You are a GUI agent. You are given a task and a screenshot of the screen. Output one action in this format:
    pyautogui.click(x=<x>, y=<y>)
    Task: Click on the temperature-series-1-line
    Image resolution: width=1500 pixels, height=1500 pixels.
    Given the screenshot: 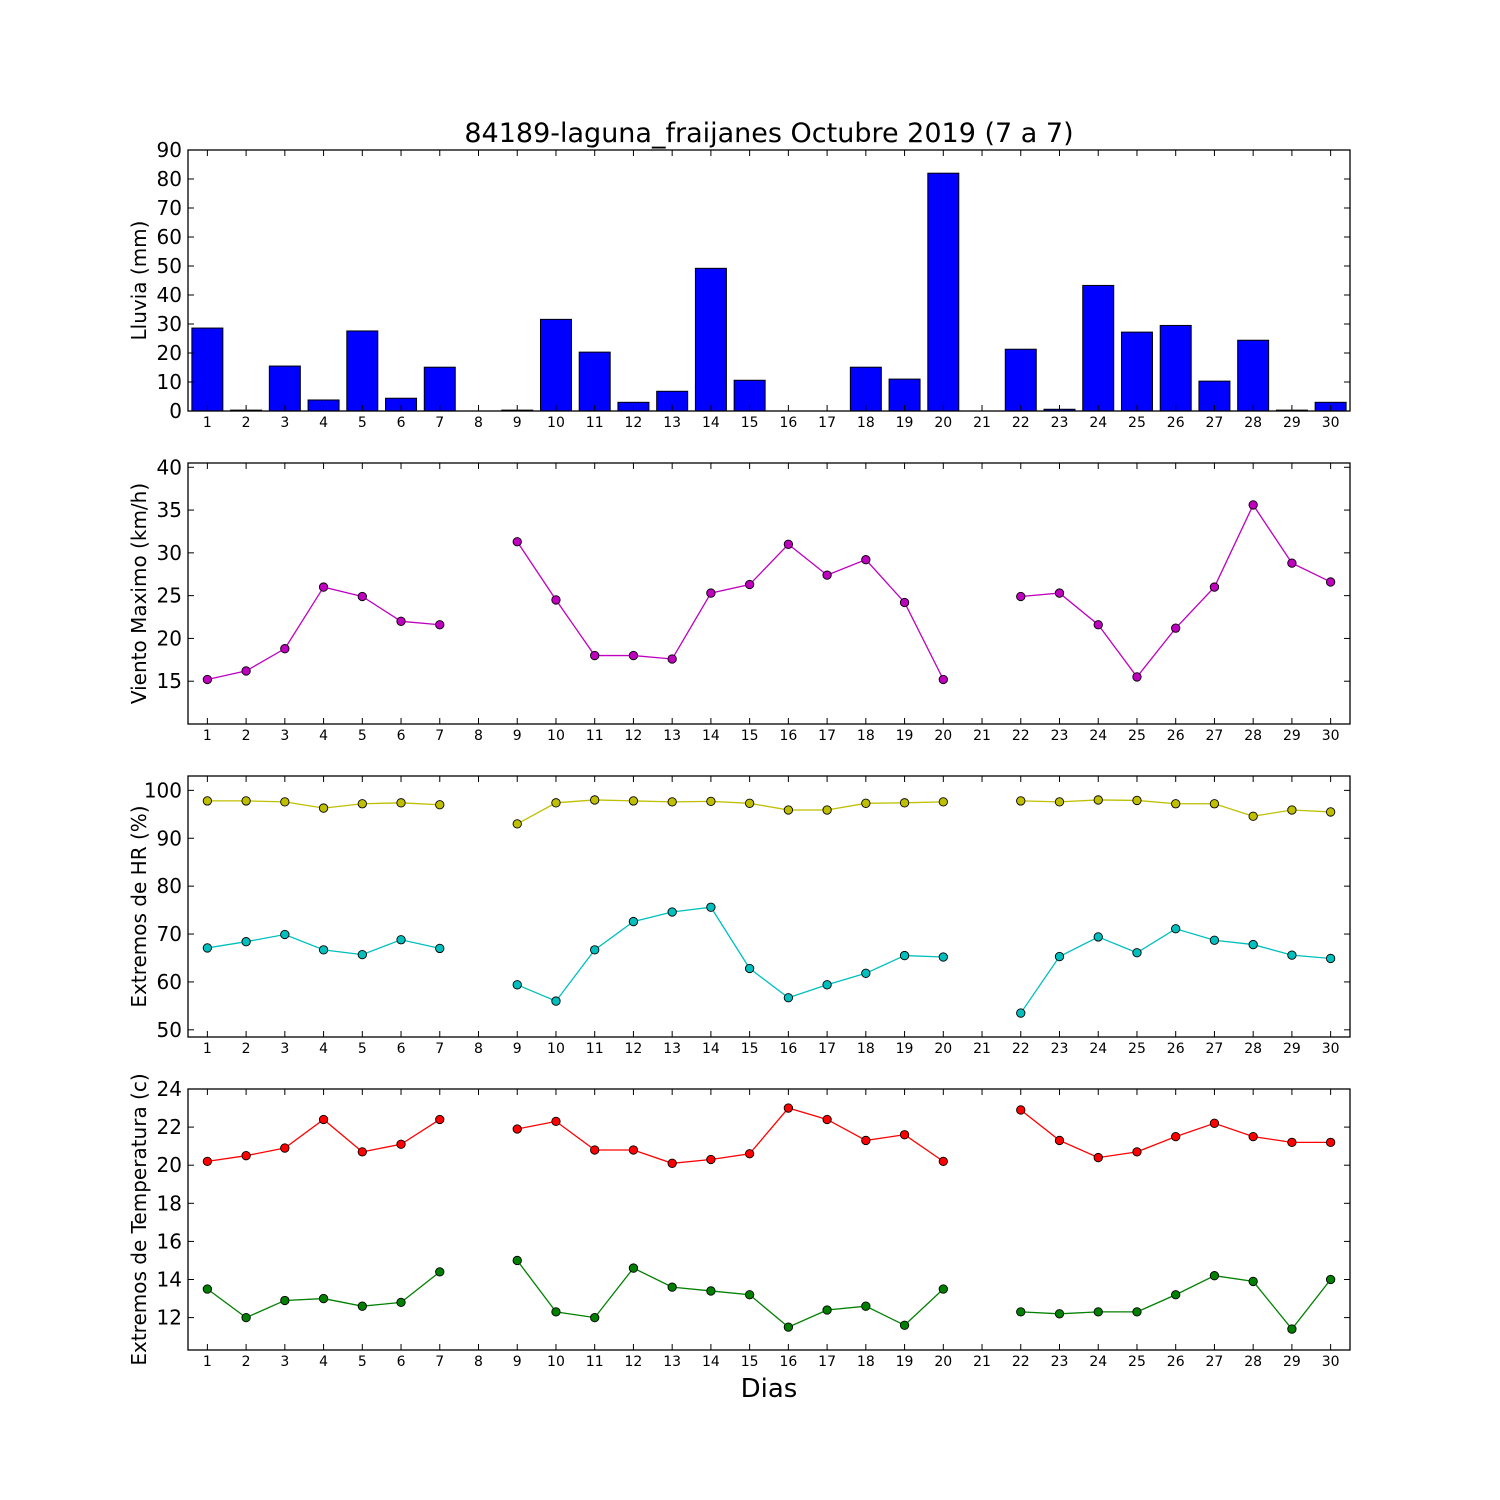 What is the action you would take?
    pyautogui.click(x=730, y=1135)
    